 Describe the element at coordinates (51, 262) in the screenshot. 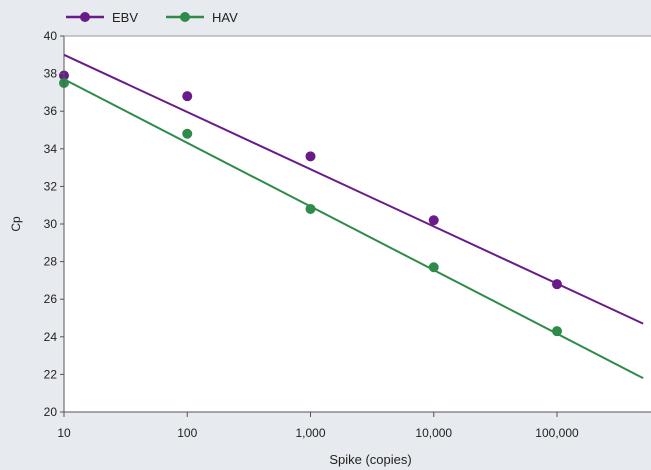

I see `y-tick-label: 28` at that location.